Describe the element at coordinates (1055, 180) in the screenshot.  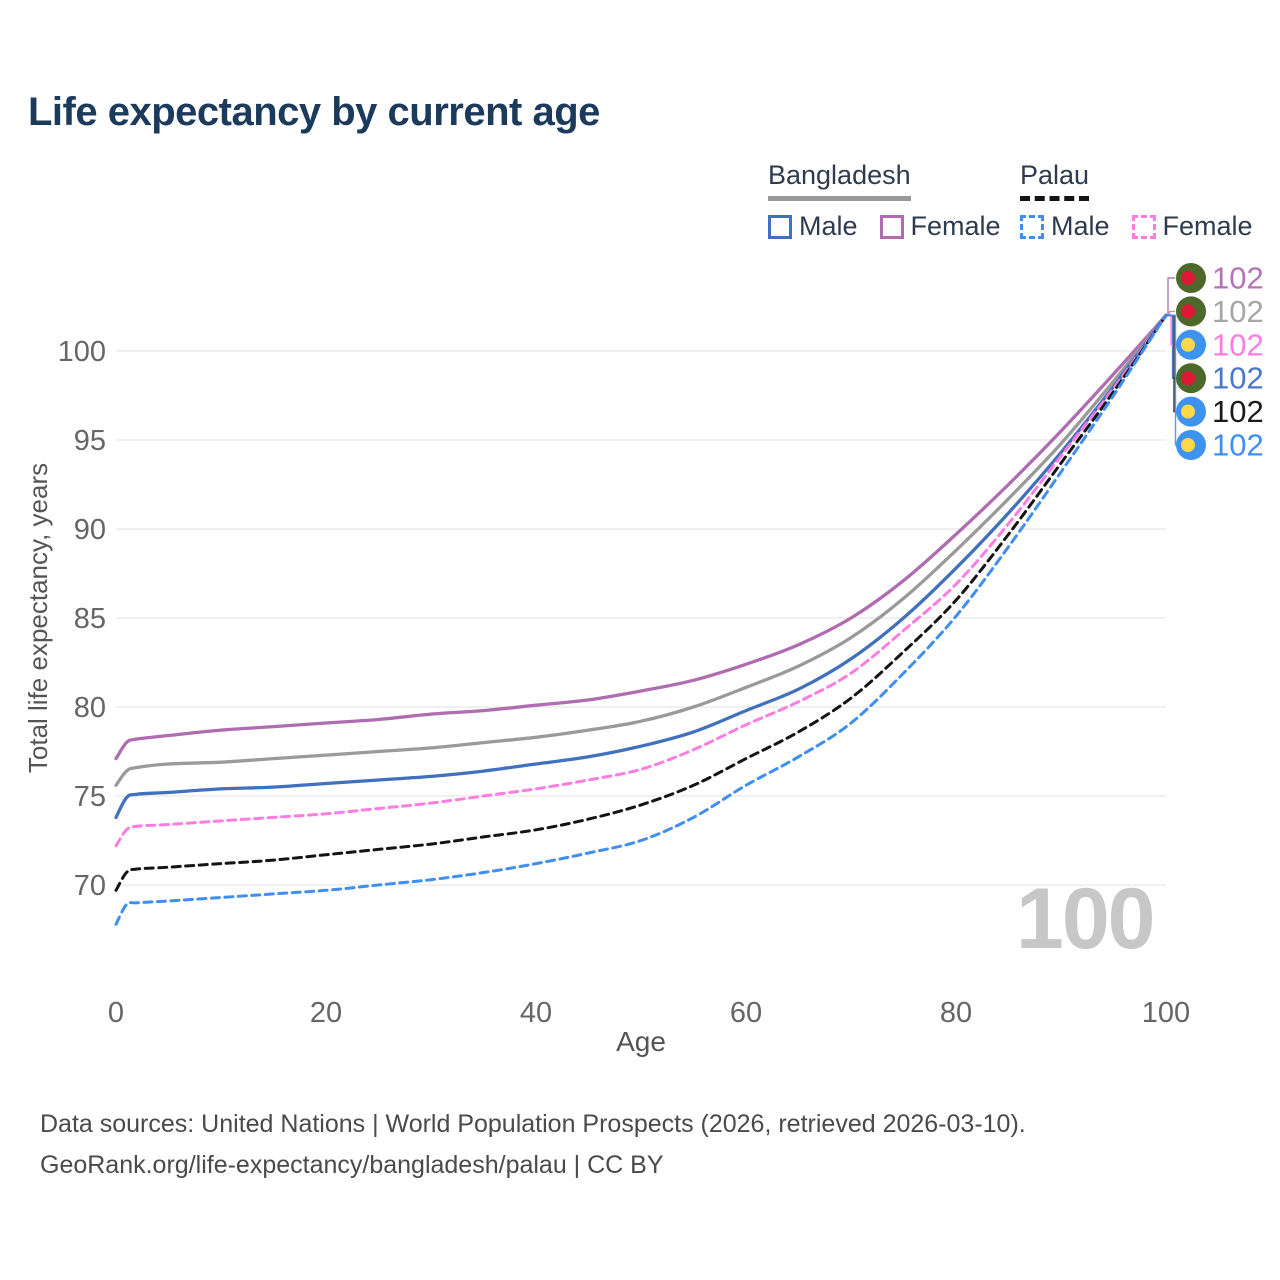
I see `legend-group-title-palau: Palau` at that location.